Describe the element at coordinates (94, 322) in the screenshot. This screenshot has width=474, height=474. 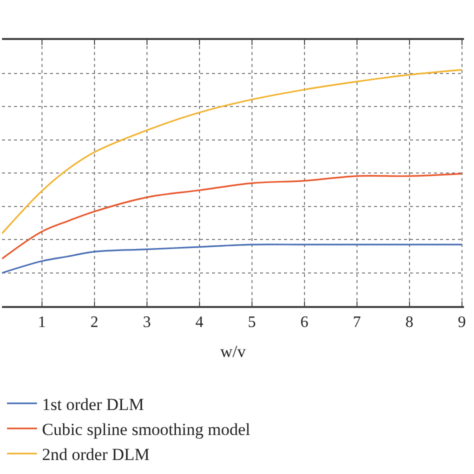
I see `x-tick-label: 2` at that location.